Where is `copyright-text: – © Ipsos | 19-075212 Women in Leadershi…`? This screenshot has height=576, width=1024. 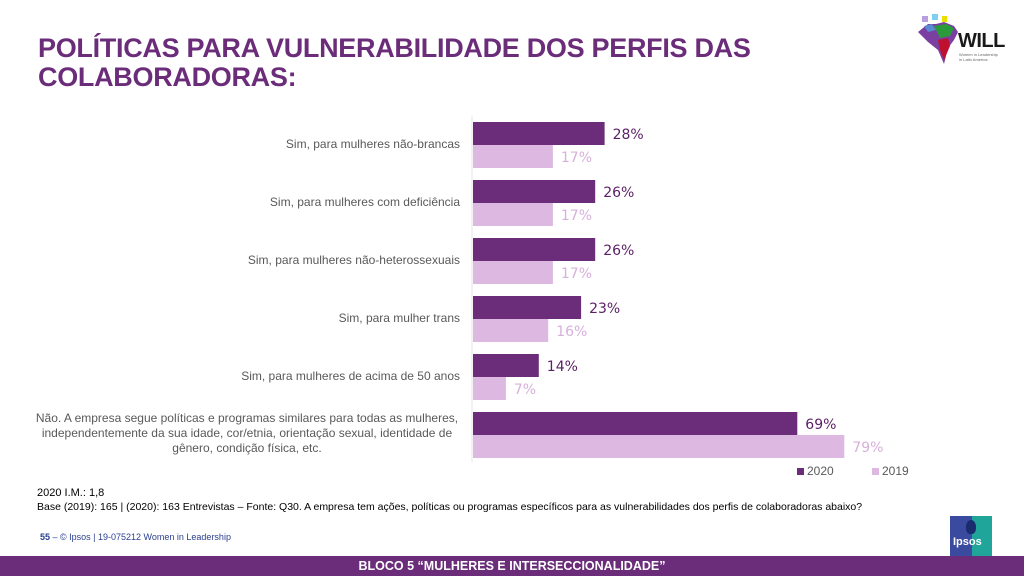 copyright-text: – © Ipsos | 19-075212 Women in Leadershi… is located at coordinates (141, 537).